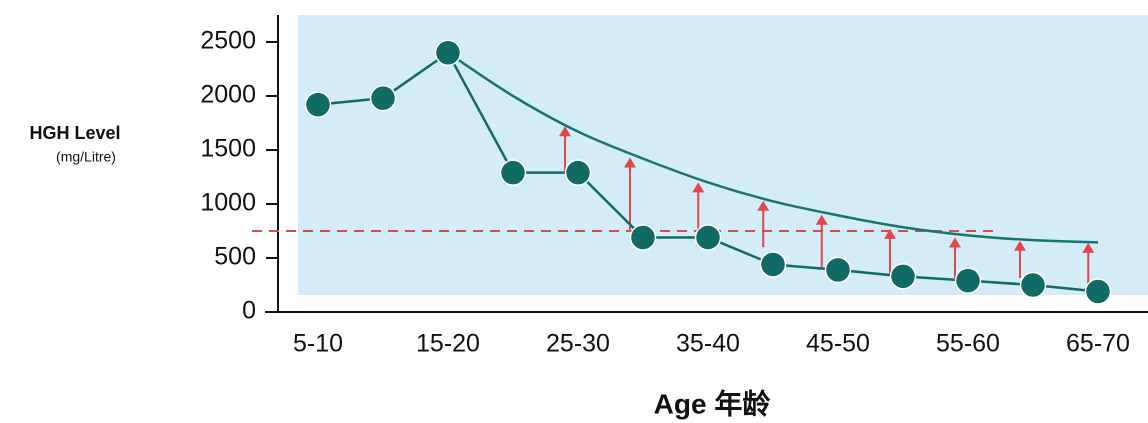 The image size is (1148, 423). I want to click on x-tick-label: 45-50, so click(838, 344).